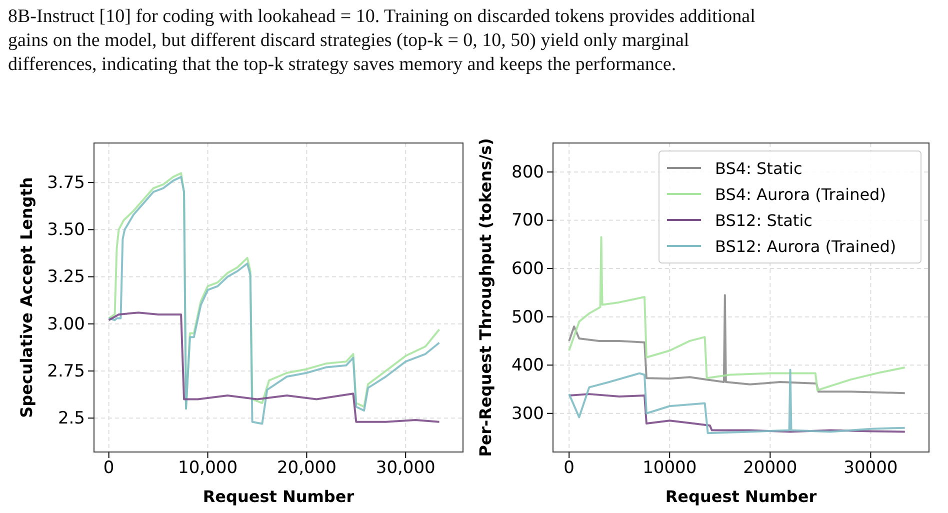 This screenshot has height=513, width=948. I want to click on y-tick-label: 3.75, so click(66, 183).